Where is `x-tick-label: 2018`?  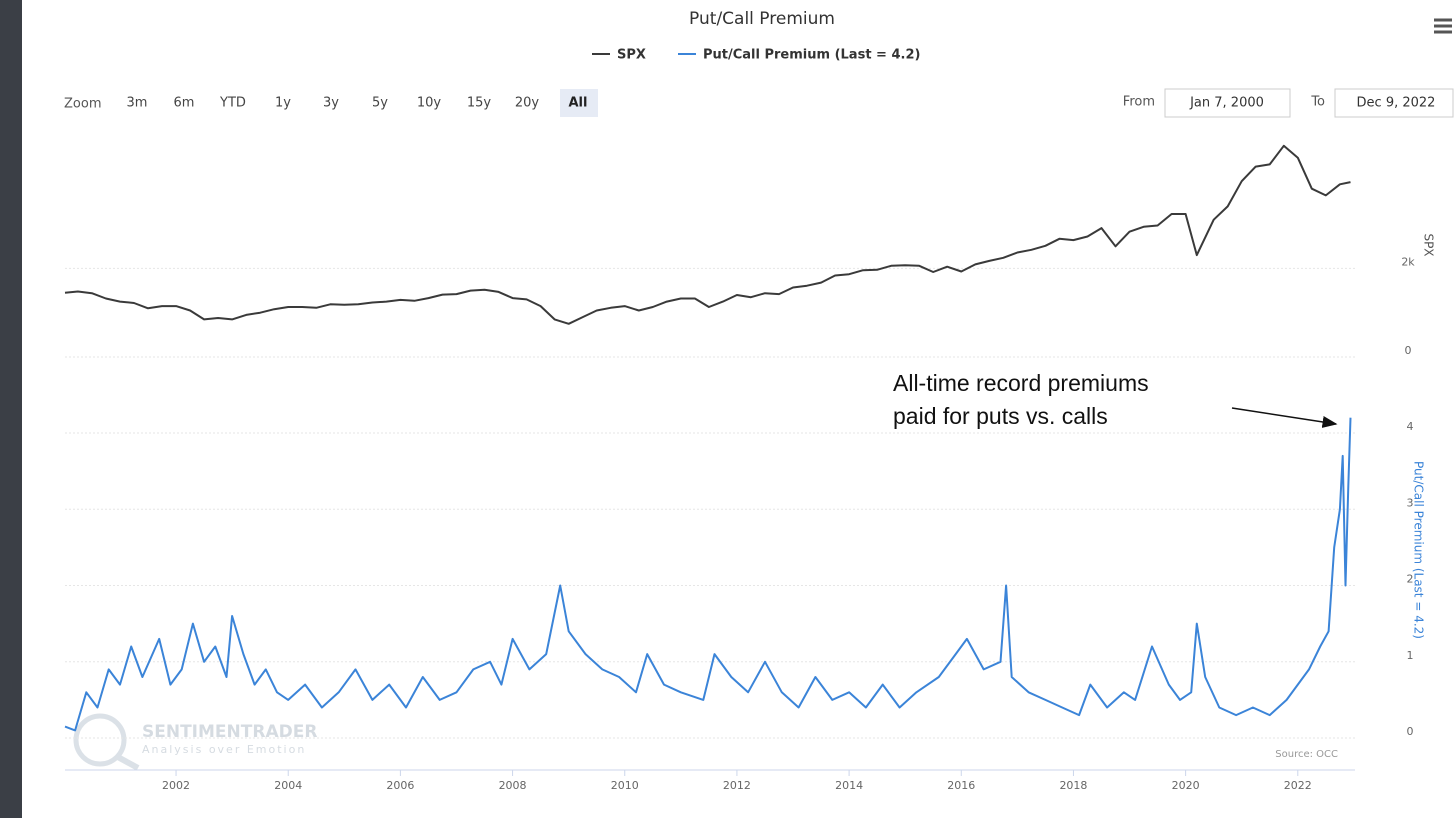 x-tick-label: 2018 is located at coordinates (1073, 785).